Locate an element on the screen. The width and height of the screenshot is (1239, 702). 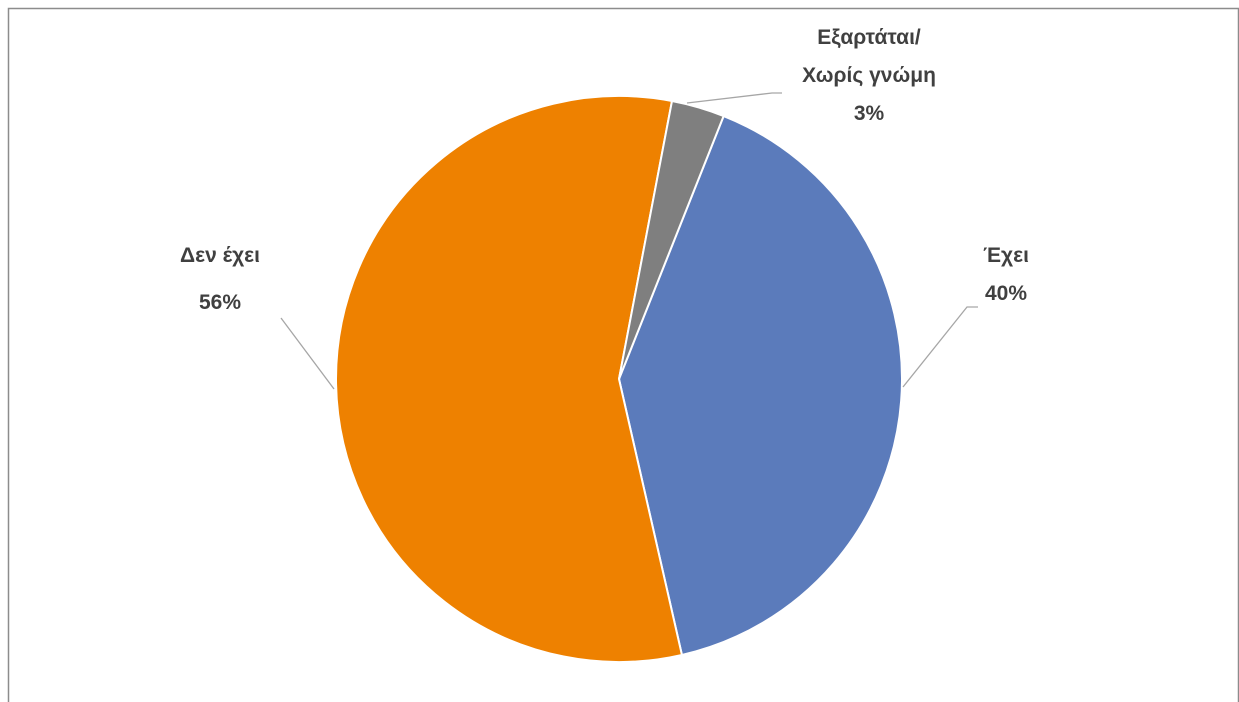
slice-label-1-line-1: Έχει is located at coordinates (1006, 255).